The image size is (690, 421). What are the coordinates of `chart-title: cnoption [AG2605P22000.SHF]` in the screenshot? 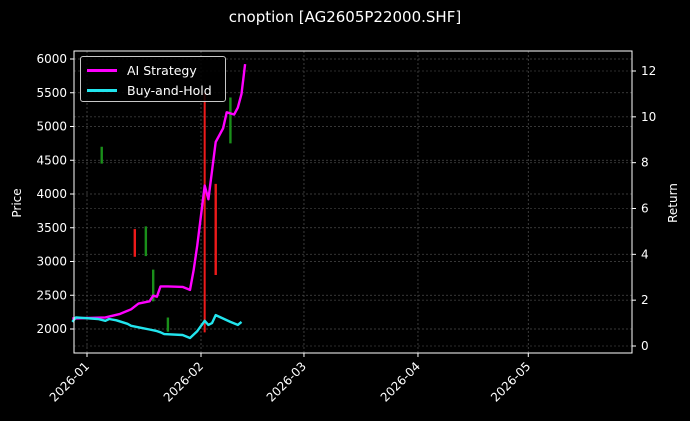 It's located at (345, 17).